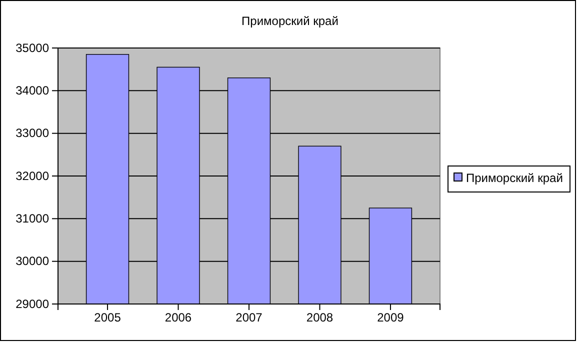 This screenshot has width=580, height=346. What do you see at coordinates (514, 178) in the screenshot?
I see `legend-label: Приморский край` at bounding box center [514, 178].